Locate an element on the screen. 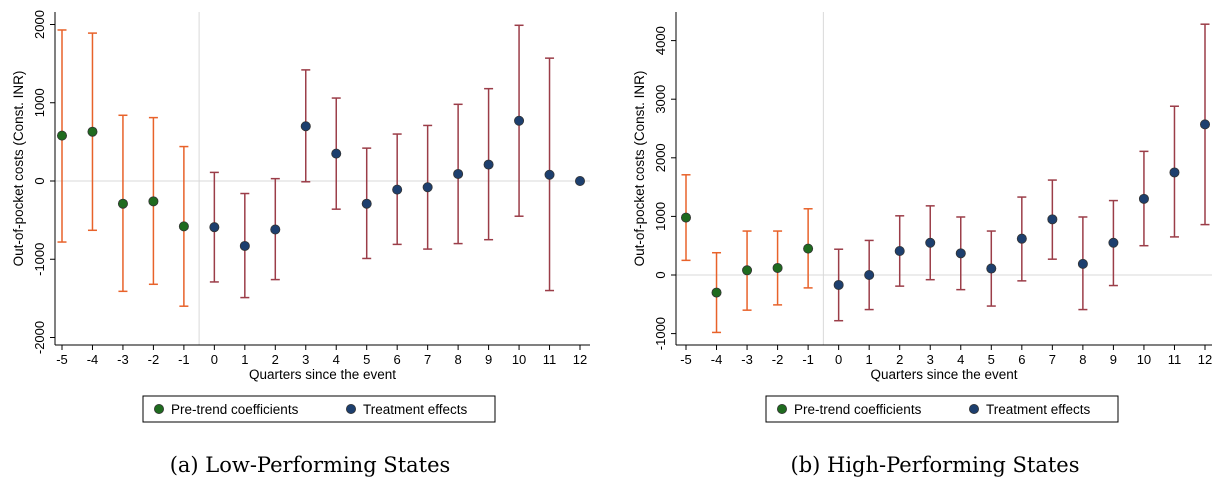 The height and width of the screenshot is (494, 1214). x-tick-label: -2 is located at coordinates (154, 359).